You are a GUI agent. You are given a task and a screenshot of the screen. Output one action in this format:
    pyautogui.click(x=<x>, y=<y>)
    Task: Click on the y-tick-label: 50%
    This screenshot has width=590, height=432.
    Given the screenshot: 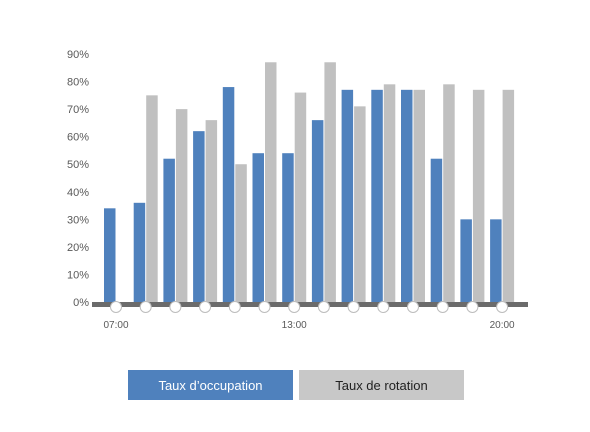 What is the action you would take?
    pyautogui.click(x=78, y=165)
    